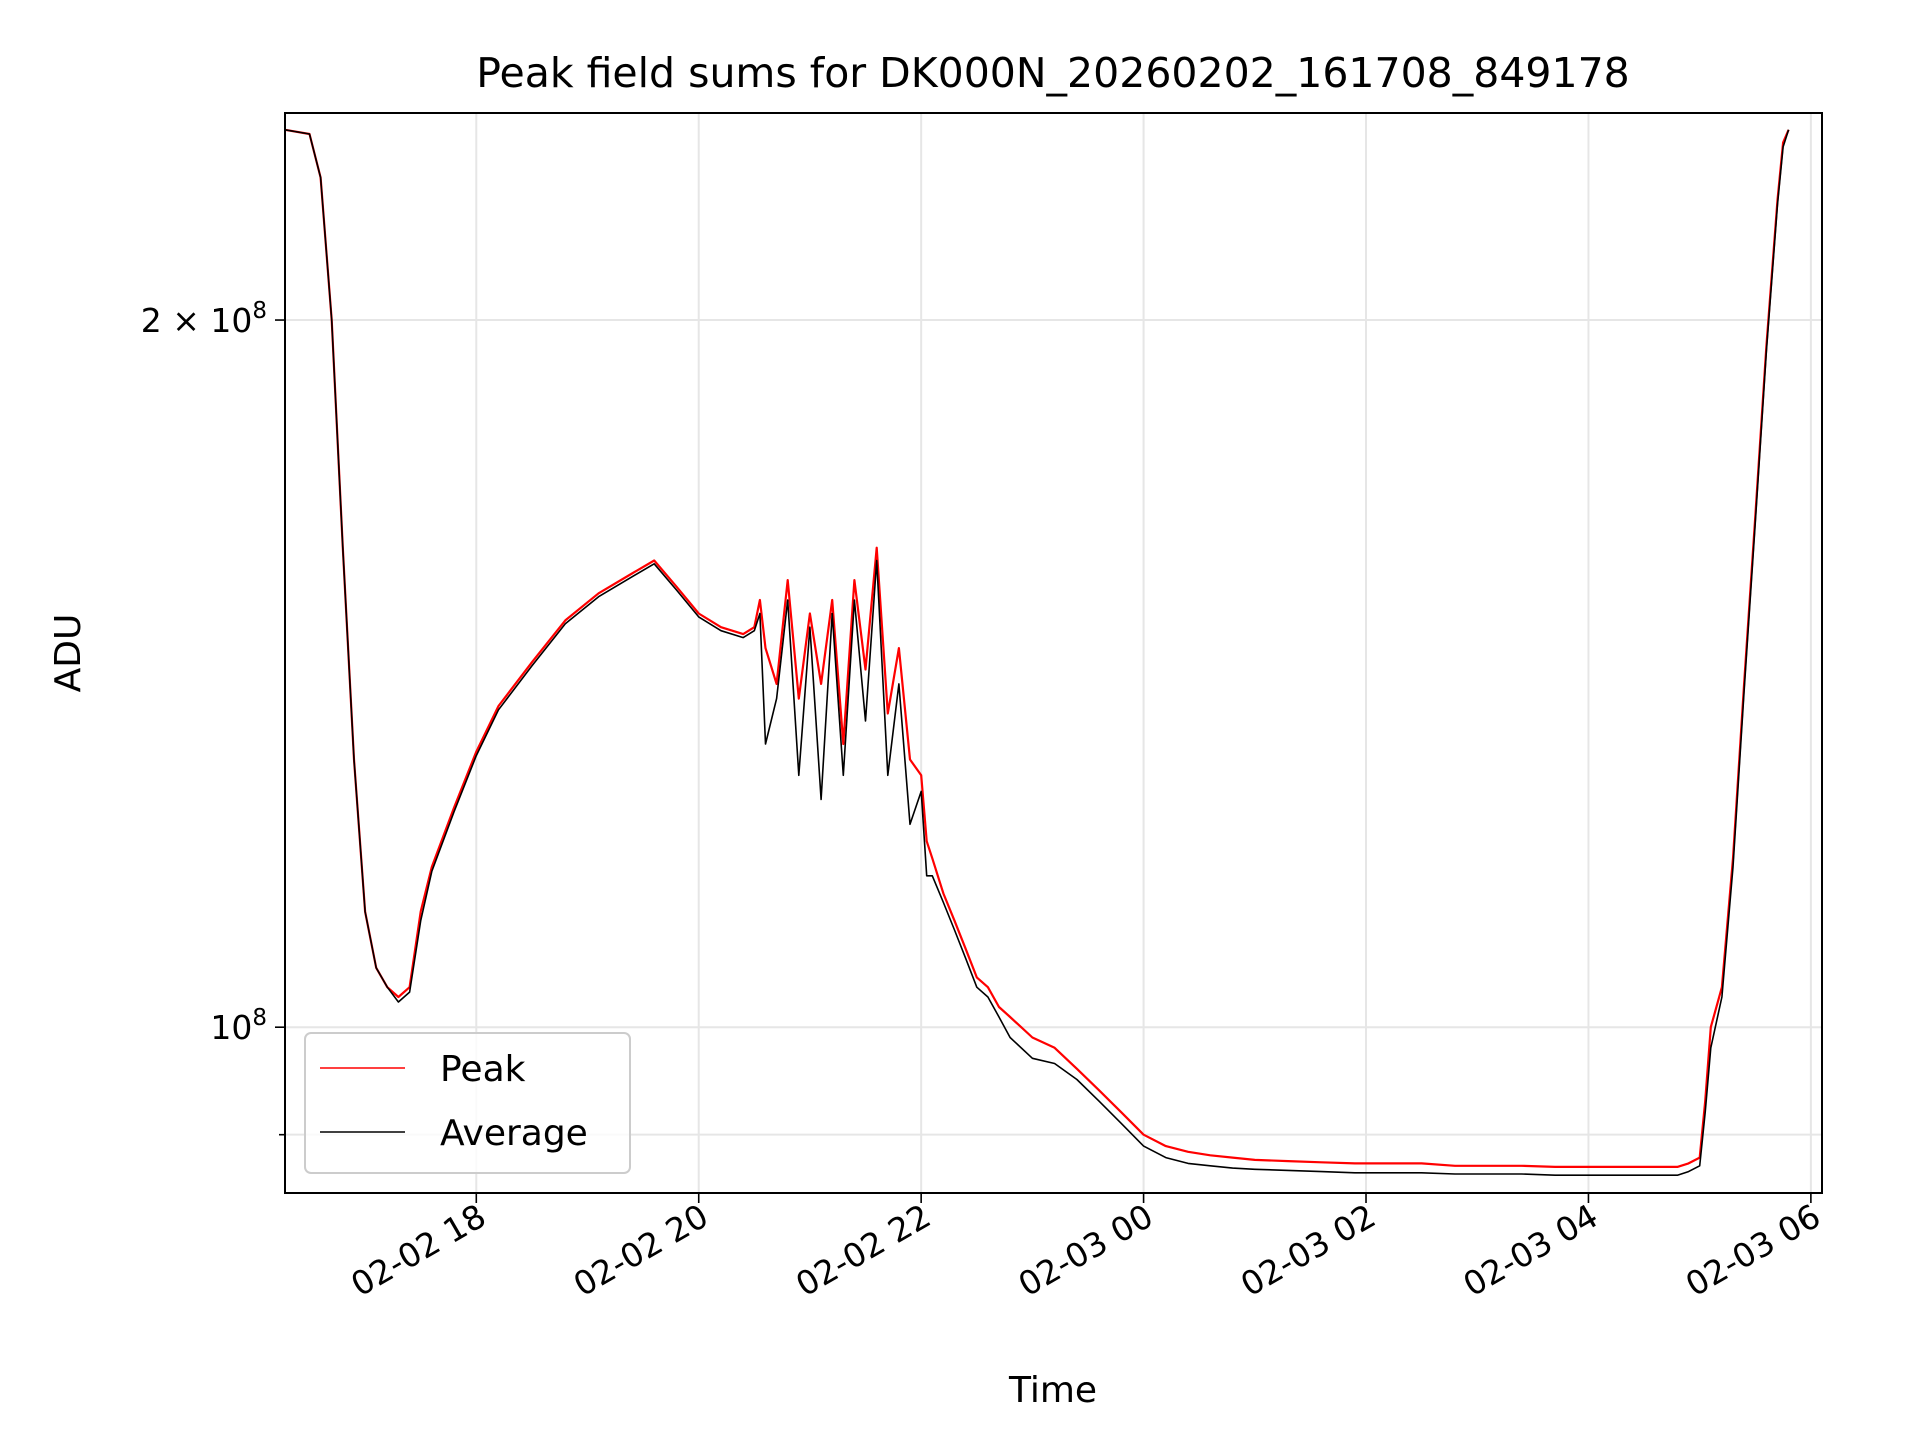  What do you see at coordinates (204, 319) in the screenshot?
I see `y-tick-label: 2 × 108` at bounding box center [204, 319].